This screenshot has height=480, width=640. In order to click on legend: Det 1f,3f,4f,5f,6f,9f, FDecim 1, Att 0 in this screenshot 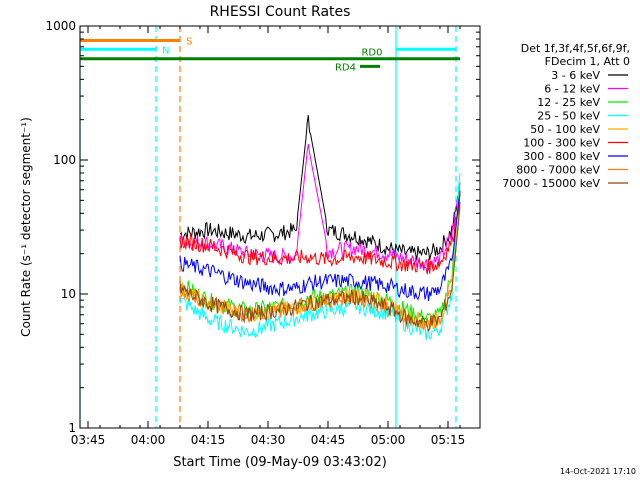, I will do `click(575, 55)`.